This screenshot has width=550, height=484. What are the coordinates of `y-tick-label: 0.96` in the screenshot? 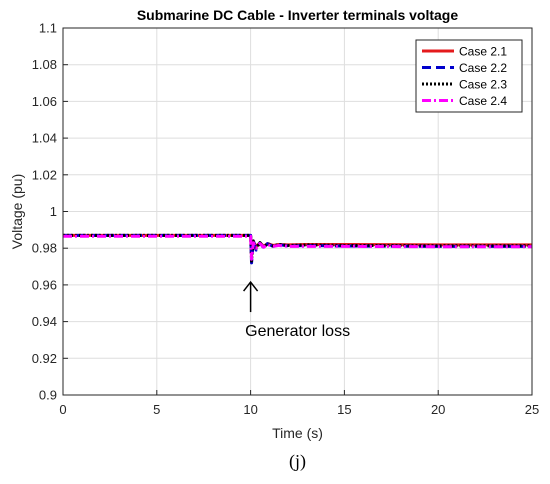 It's located at (44, 284).